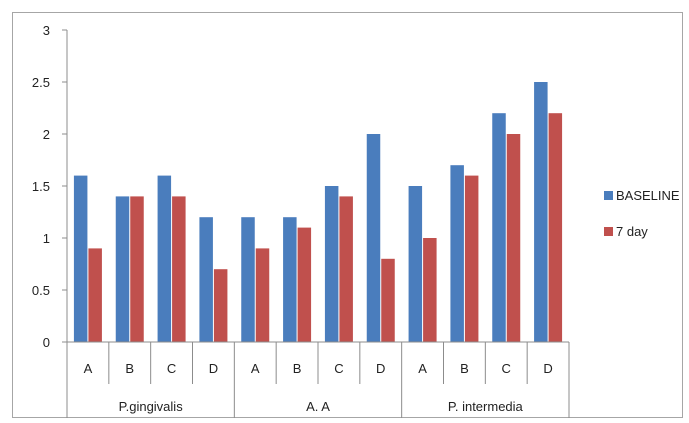  Describe the element at coordinates (41, 290) in the screenshot. I see `y-tick-label: 0.5` at that location.